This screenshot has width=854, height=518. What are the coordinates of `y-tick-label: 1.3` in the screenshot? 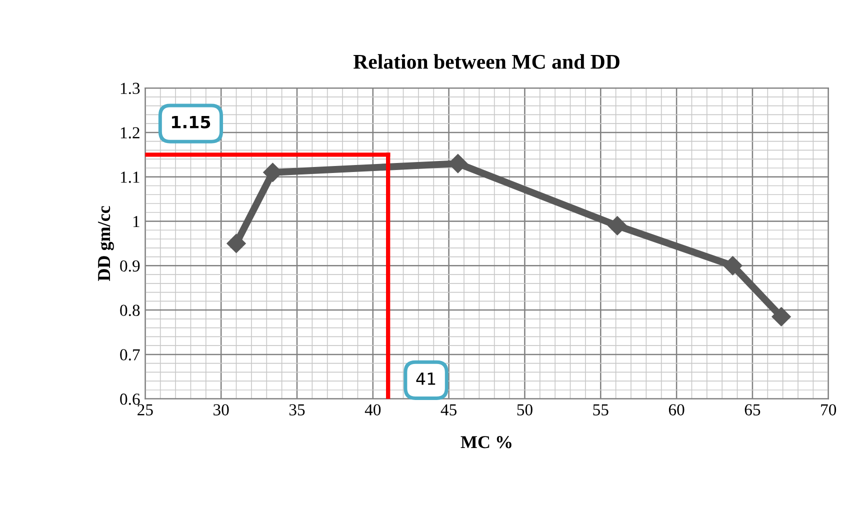 It's located at (130, 88).